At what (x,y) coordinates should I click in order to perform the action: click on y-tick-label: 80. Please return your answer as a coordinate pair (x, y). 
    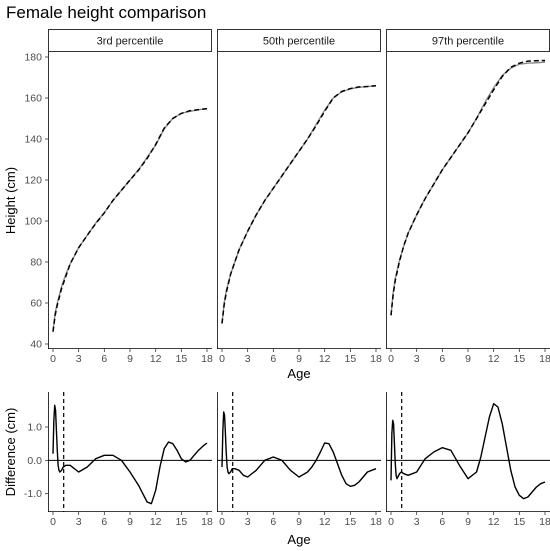
    Looking at the image, I should click on (36, 263).